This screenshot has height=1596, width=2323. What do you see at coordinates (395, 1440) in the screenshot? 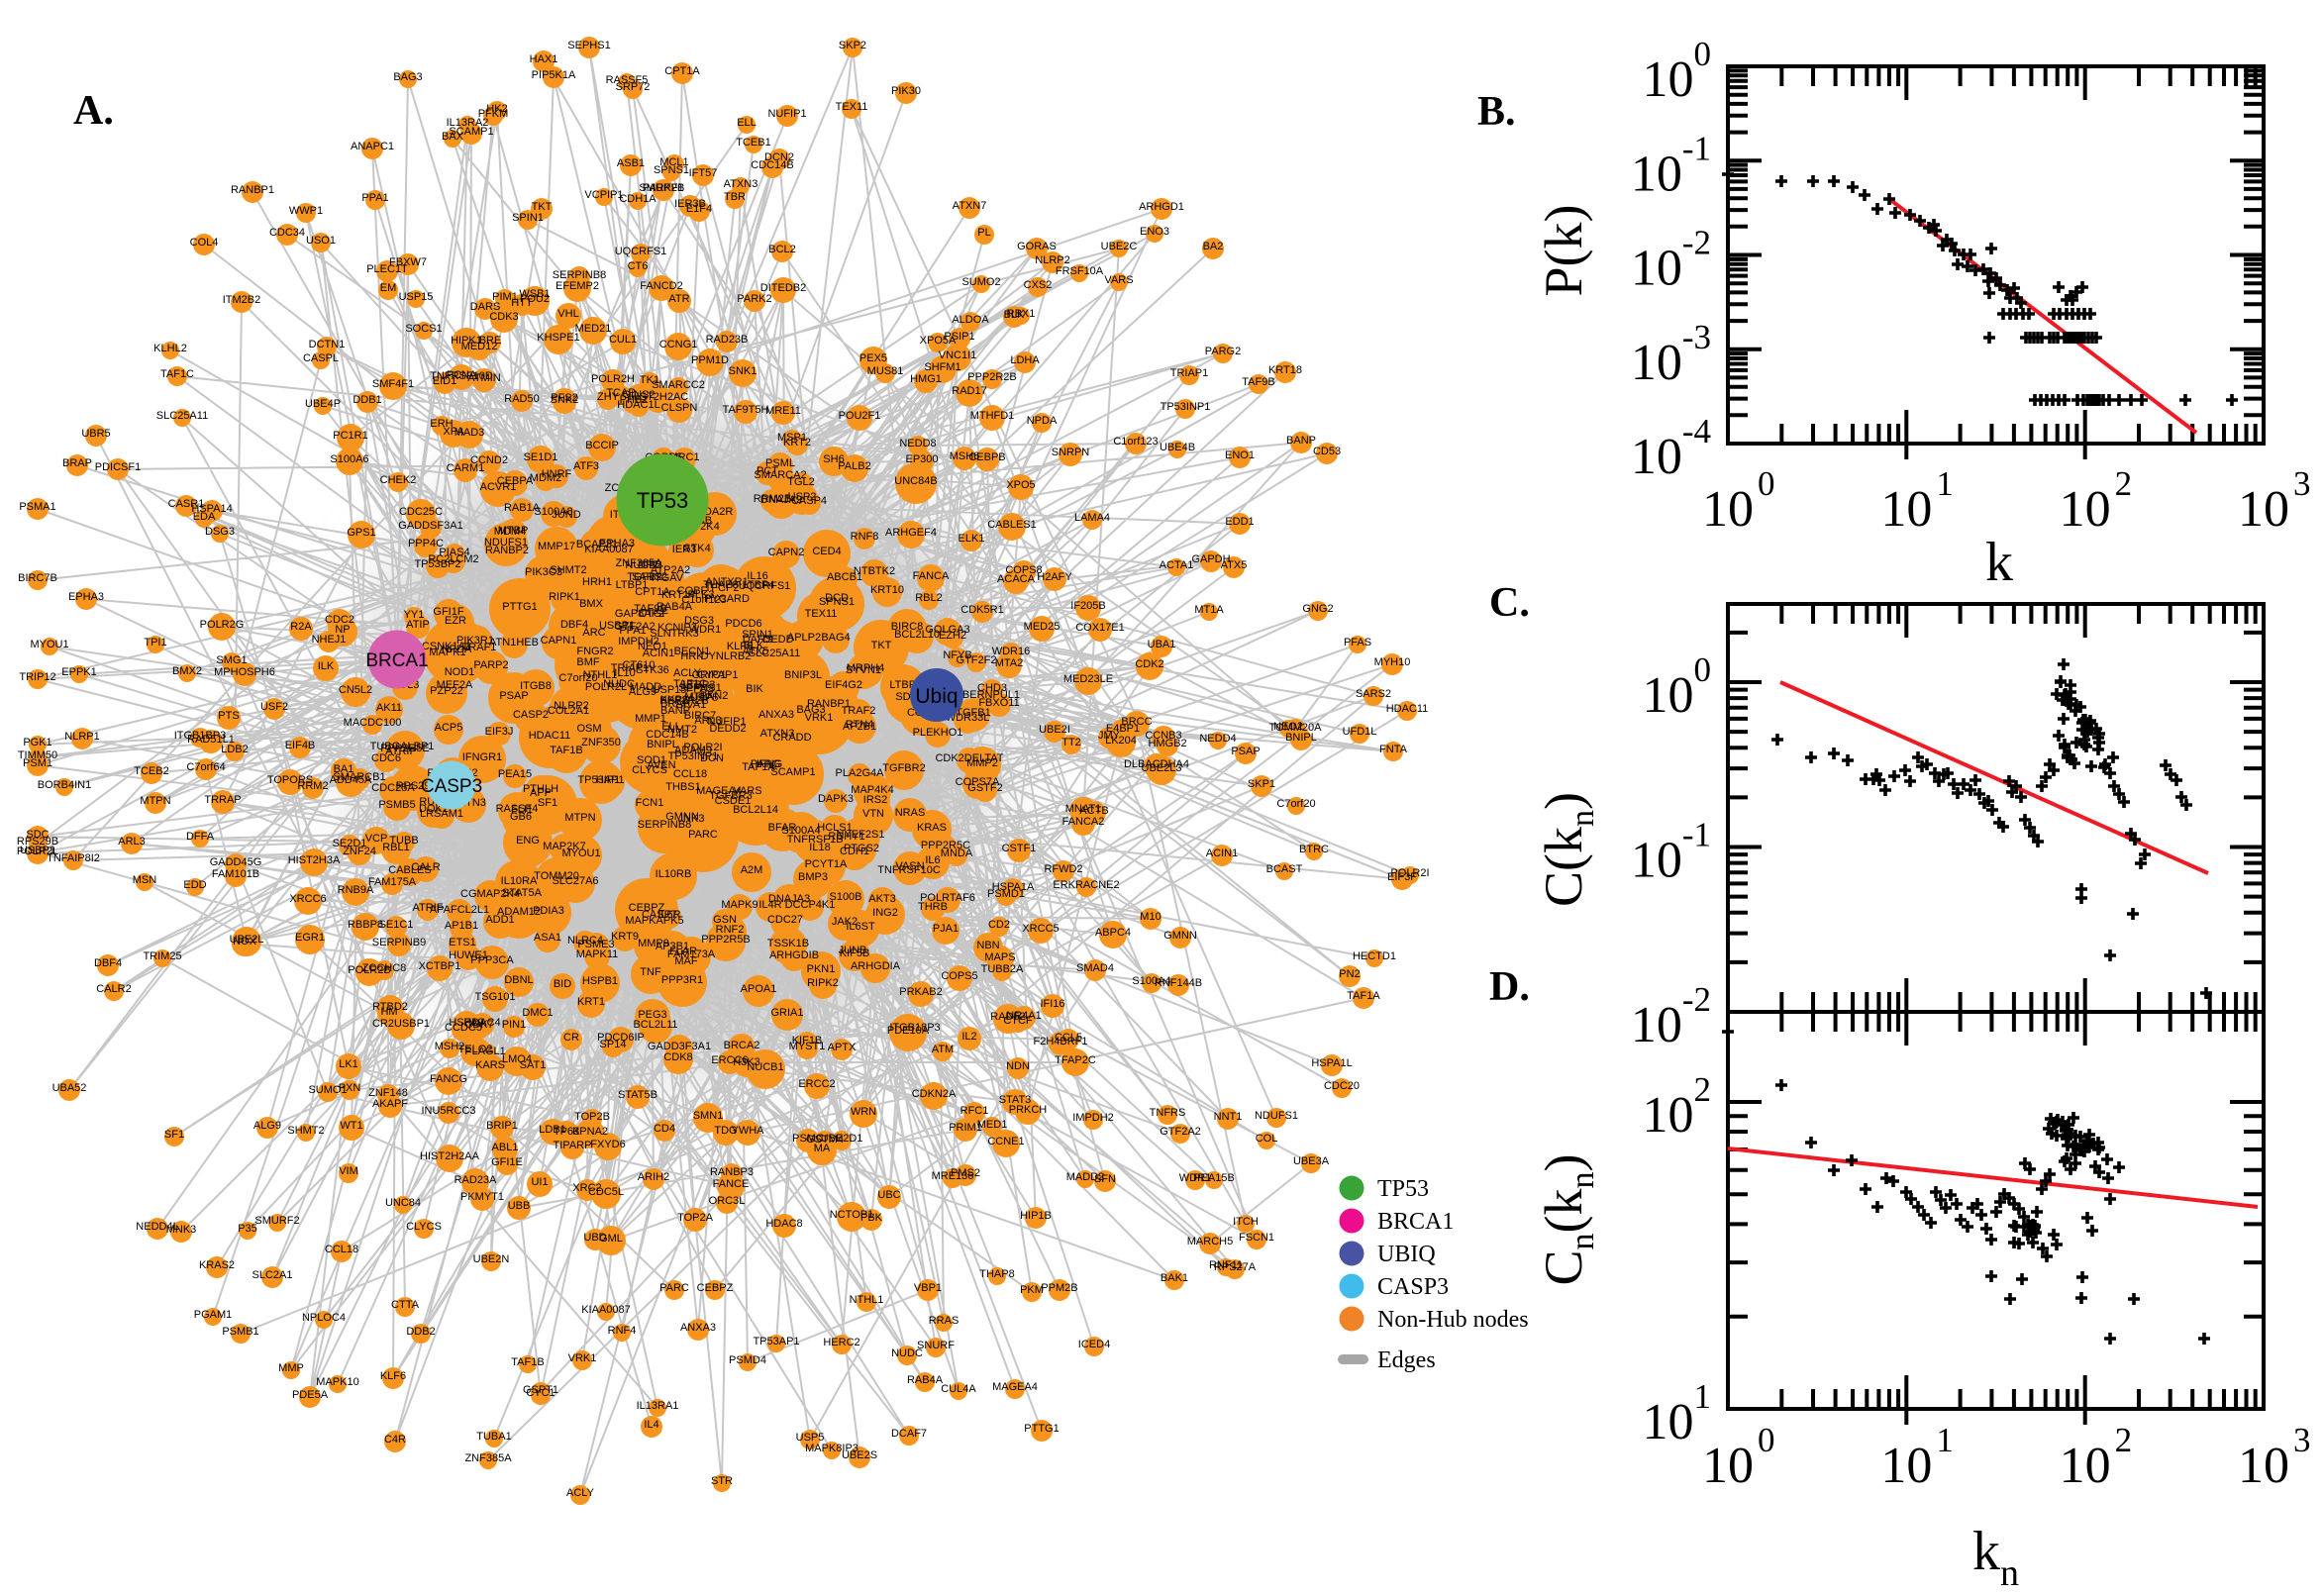
I see `svg-text: C4R` at bounding box center [395, 1440].